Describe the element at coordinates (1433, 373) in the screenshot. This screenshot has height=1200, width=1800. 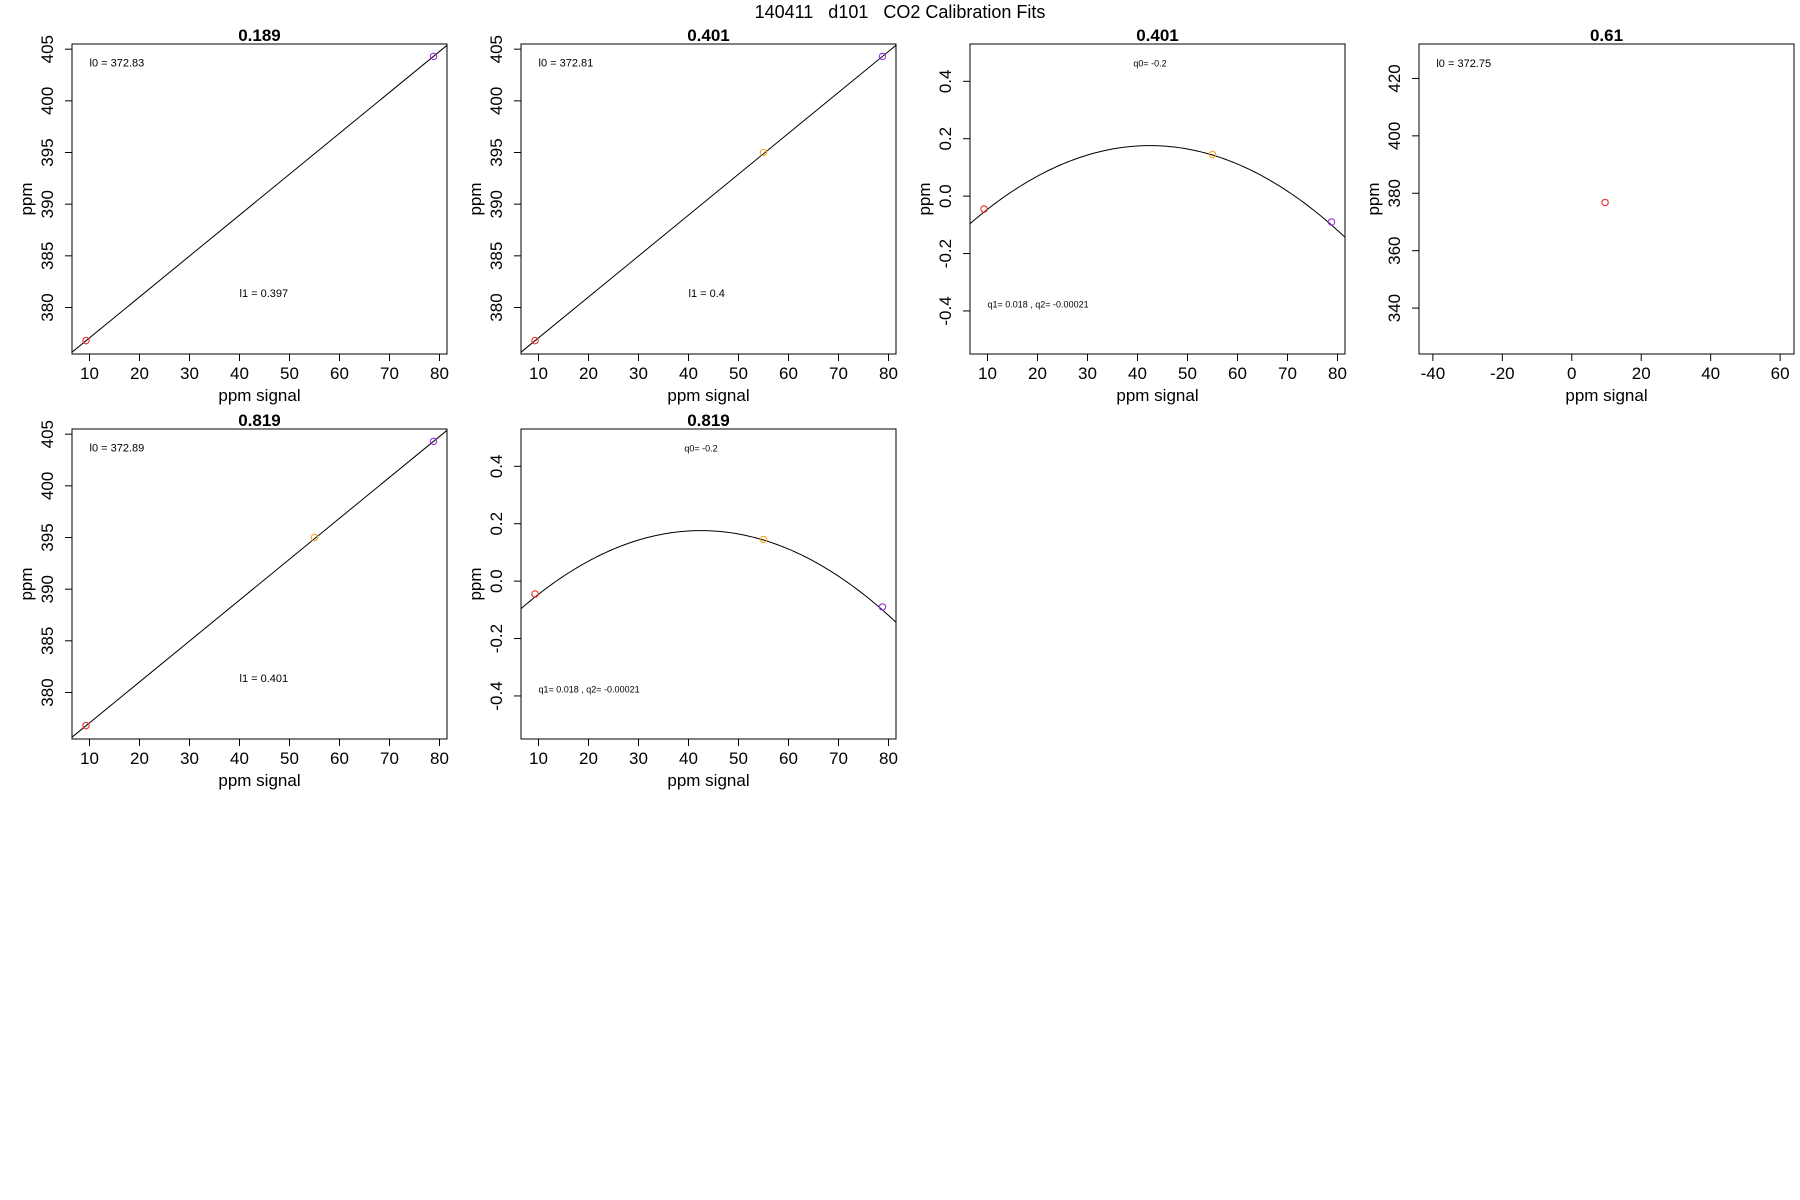
I see `x-tick-label: -40` at that location.